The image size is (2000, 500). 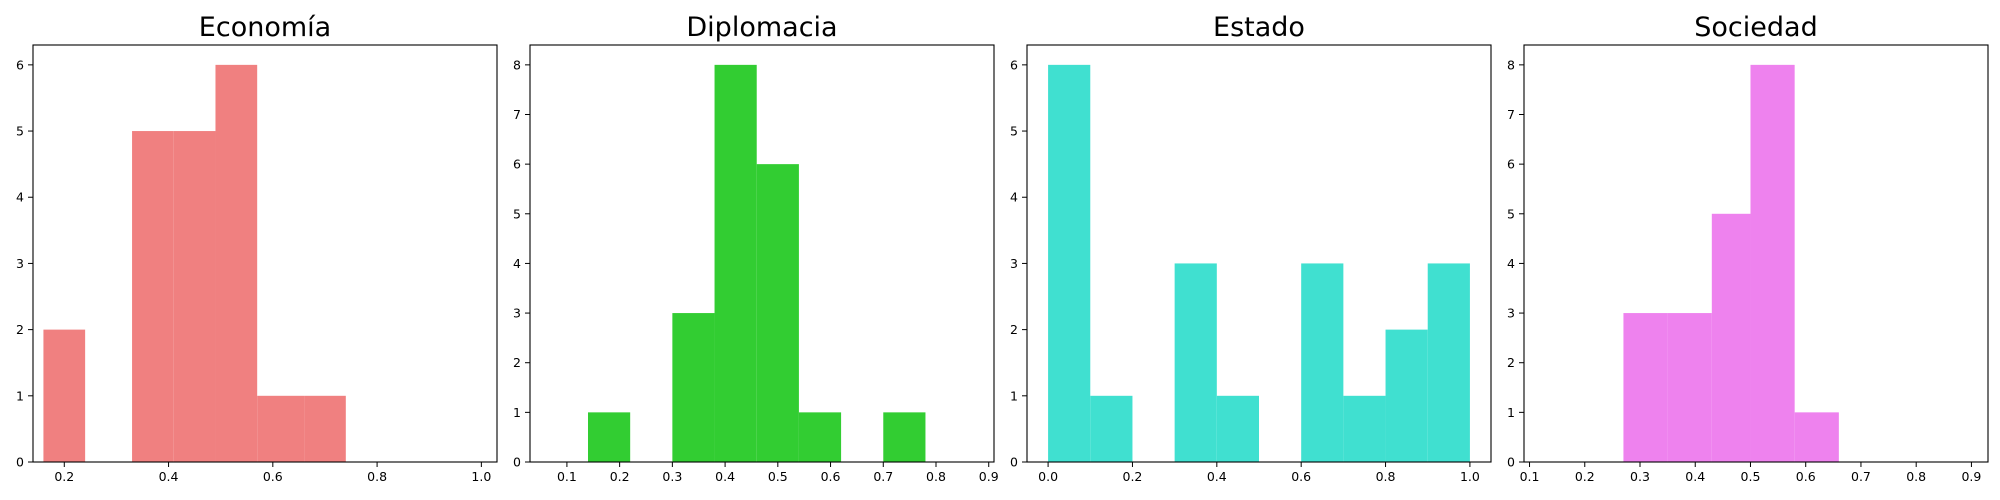 I want to click on x-tick-label: 0.0, so click(x=1048, y=476).